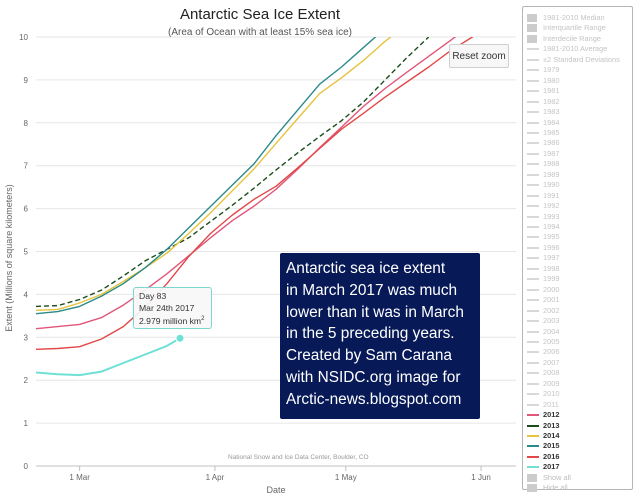 The height and width of the screenshot is (494, 640). Describe the element at coordinates (557, 477) in the screenshot. I see `legend-label: Show all` at that location.